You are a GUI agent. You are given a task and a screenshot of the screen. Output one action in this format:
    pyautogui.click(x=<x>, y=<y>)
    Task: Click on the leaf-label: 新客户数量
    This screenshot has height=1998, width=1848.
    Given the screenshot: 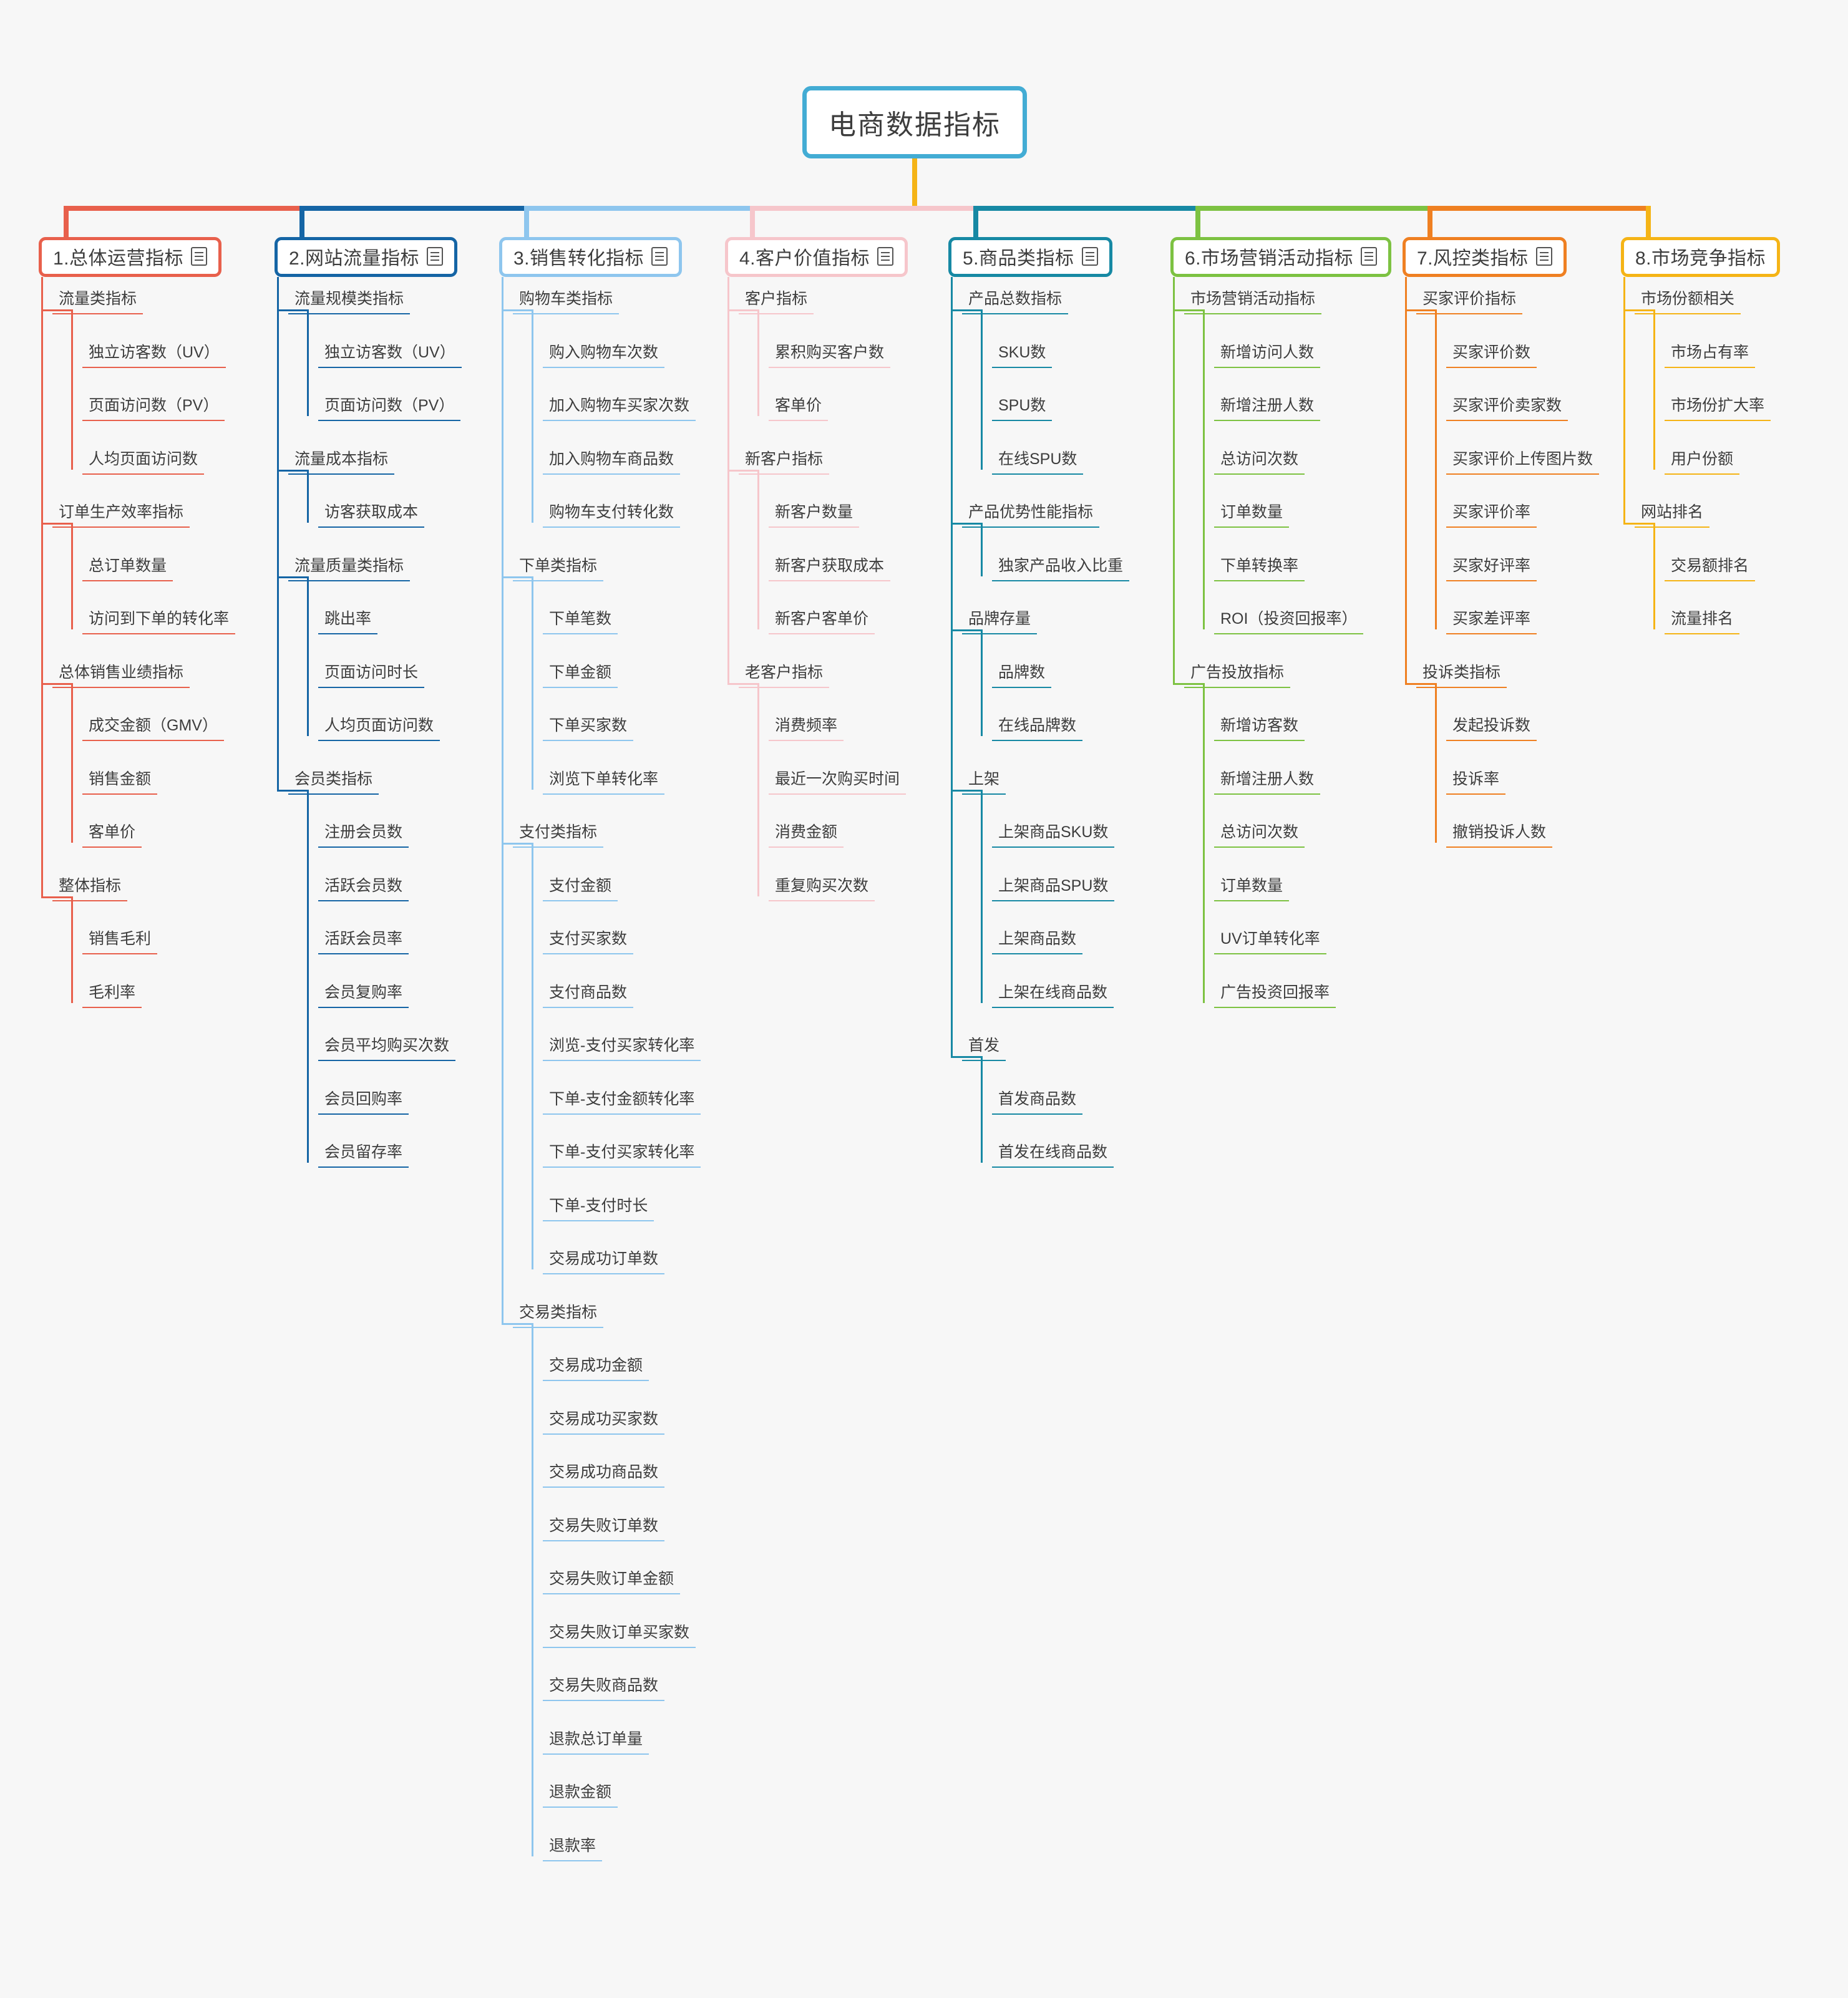 What is the action you would take?
    pyautogui.click(x=814, y=515)
    